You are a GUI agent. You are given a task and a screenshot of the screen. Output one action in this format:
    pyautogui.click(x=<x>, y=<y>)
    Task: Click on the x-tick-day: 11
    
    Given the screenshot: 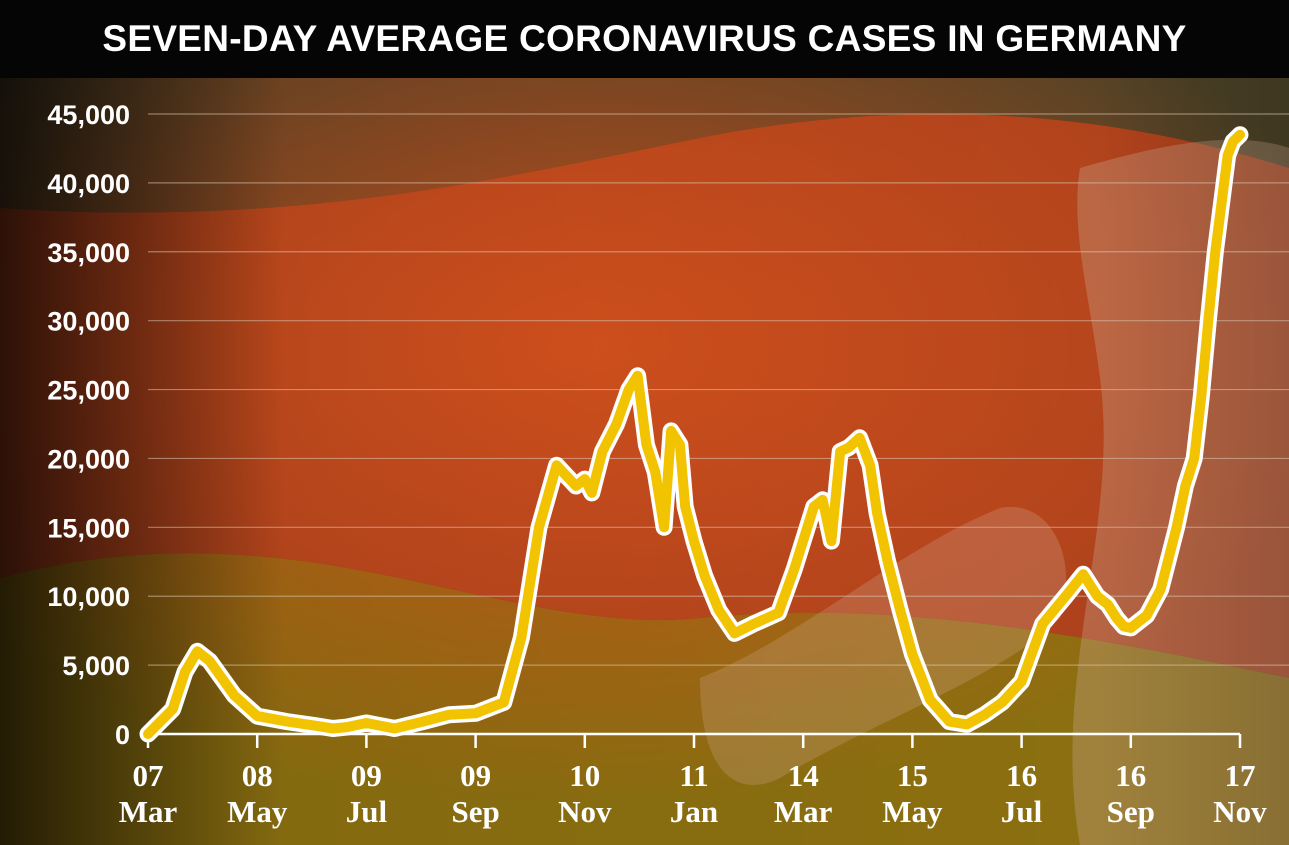 What is the action you would take?
    pyautogui.click(x=693, y=775)
    